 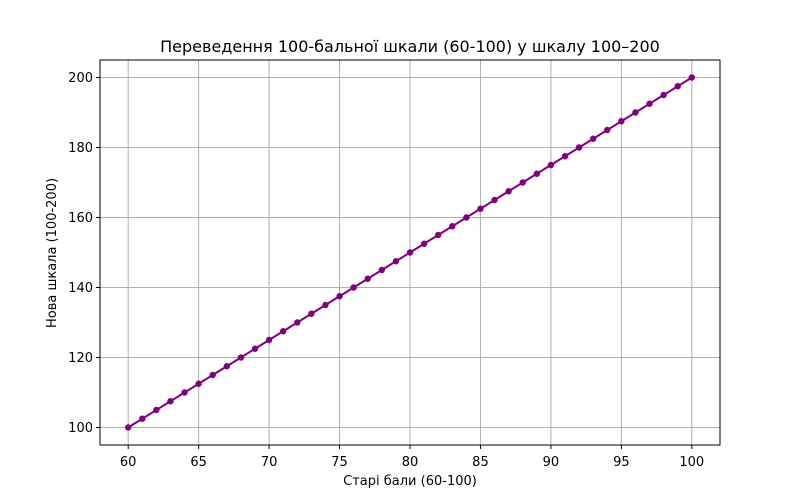 I want to click on x-tick-label: 65, so click(x=198, y=462).